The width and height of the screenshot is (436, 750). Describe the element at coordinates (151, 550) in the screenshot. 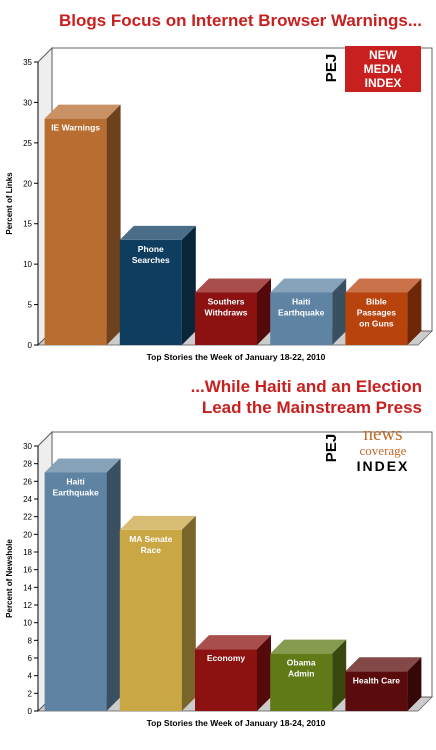

I see `chart2-bar-label: Race` at that location.